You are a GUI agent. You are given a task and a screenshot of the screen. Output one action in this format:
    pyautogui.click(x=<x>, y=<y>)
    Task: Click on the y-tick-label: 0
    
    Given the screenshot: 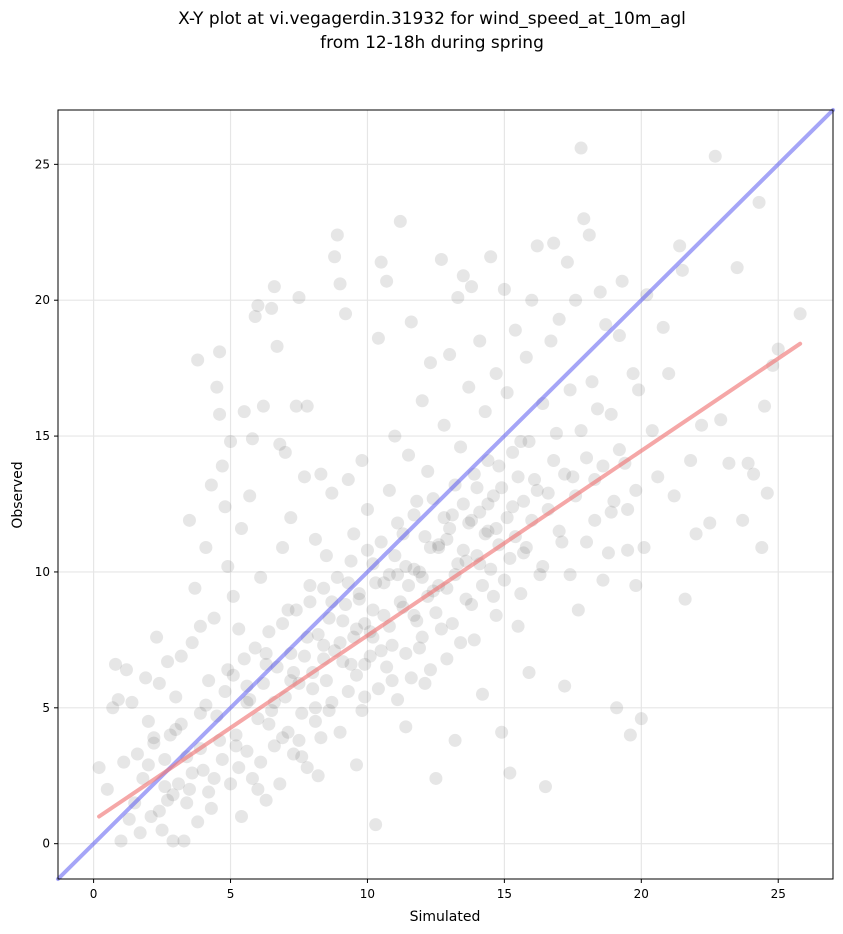 What is the action you would take?
    pyautogui.click(x=46, y=844)
    